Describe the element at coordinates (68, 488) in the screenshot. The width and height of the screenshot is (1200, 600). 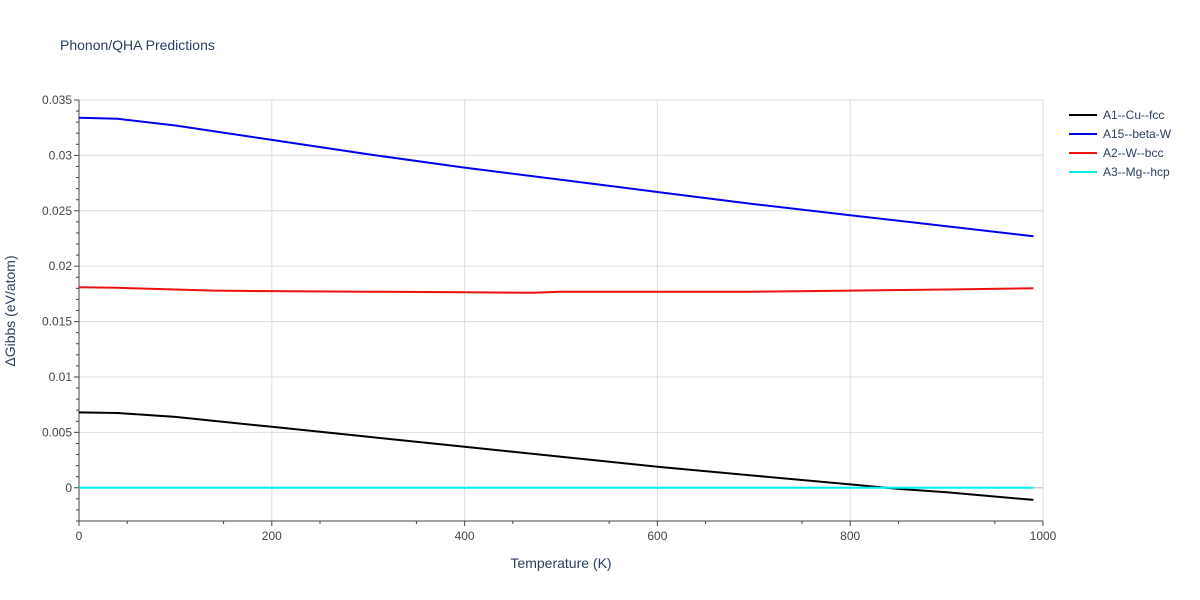
I see `y-tick-label: 0` at that location.